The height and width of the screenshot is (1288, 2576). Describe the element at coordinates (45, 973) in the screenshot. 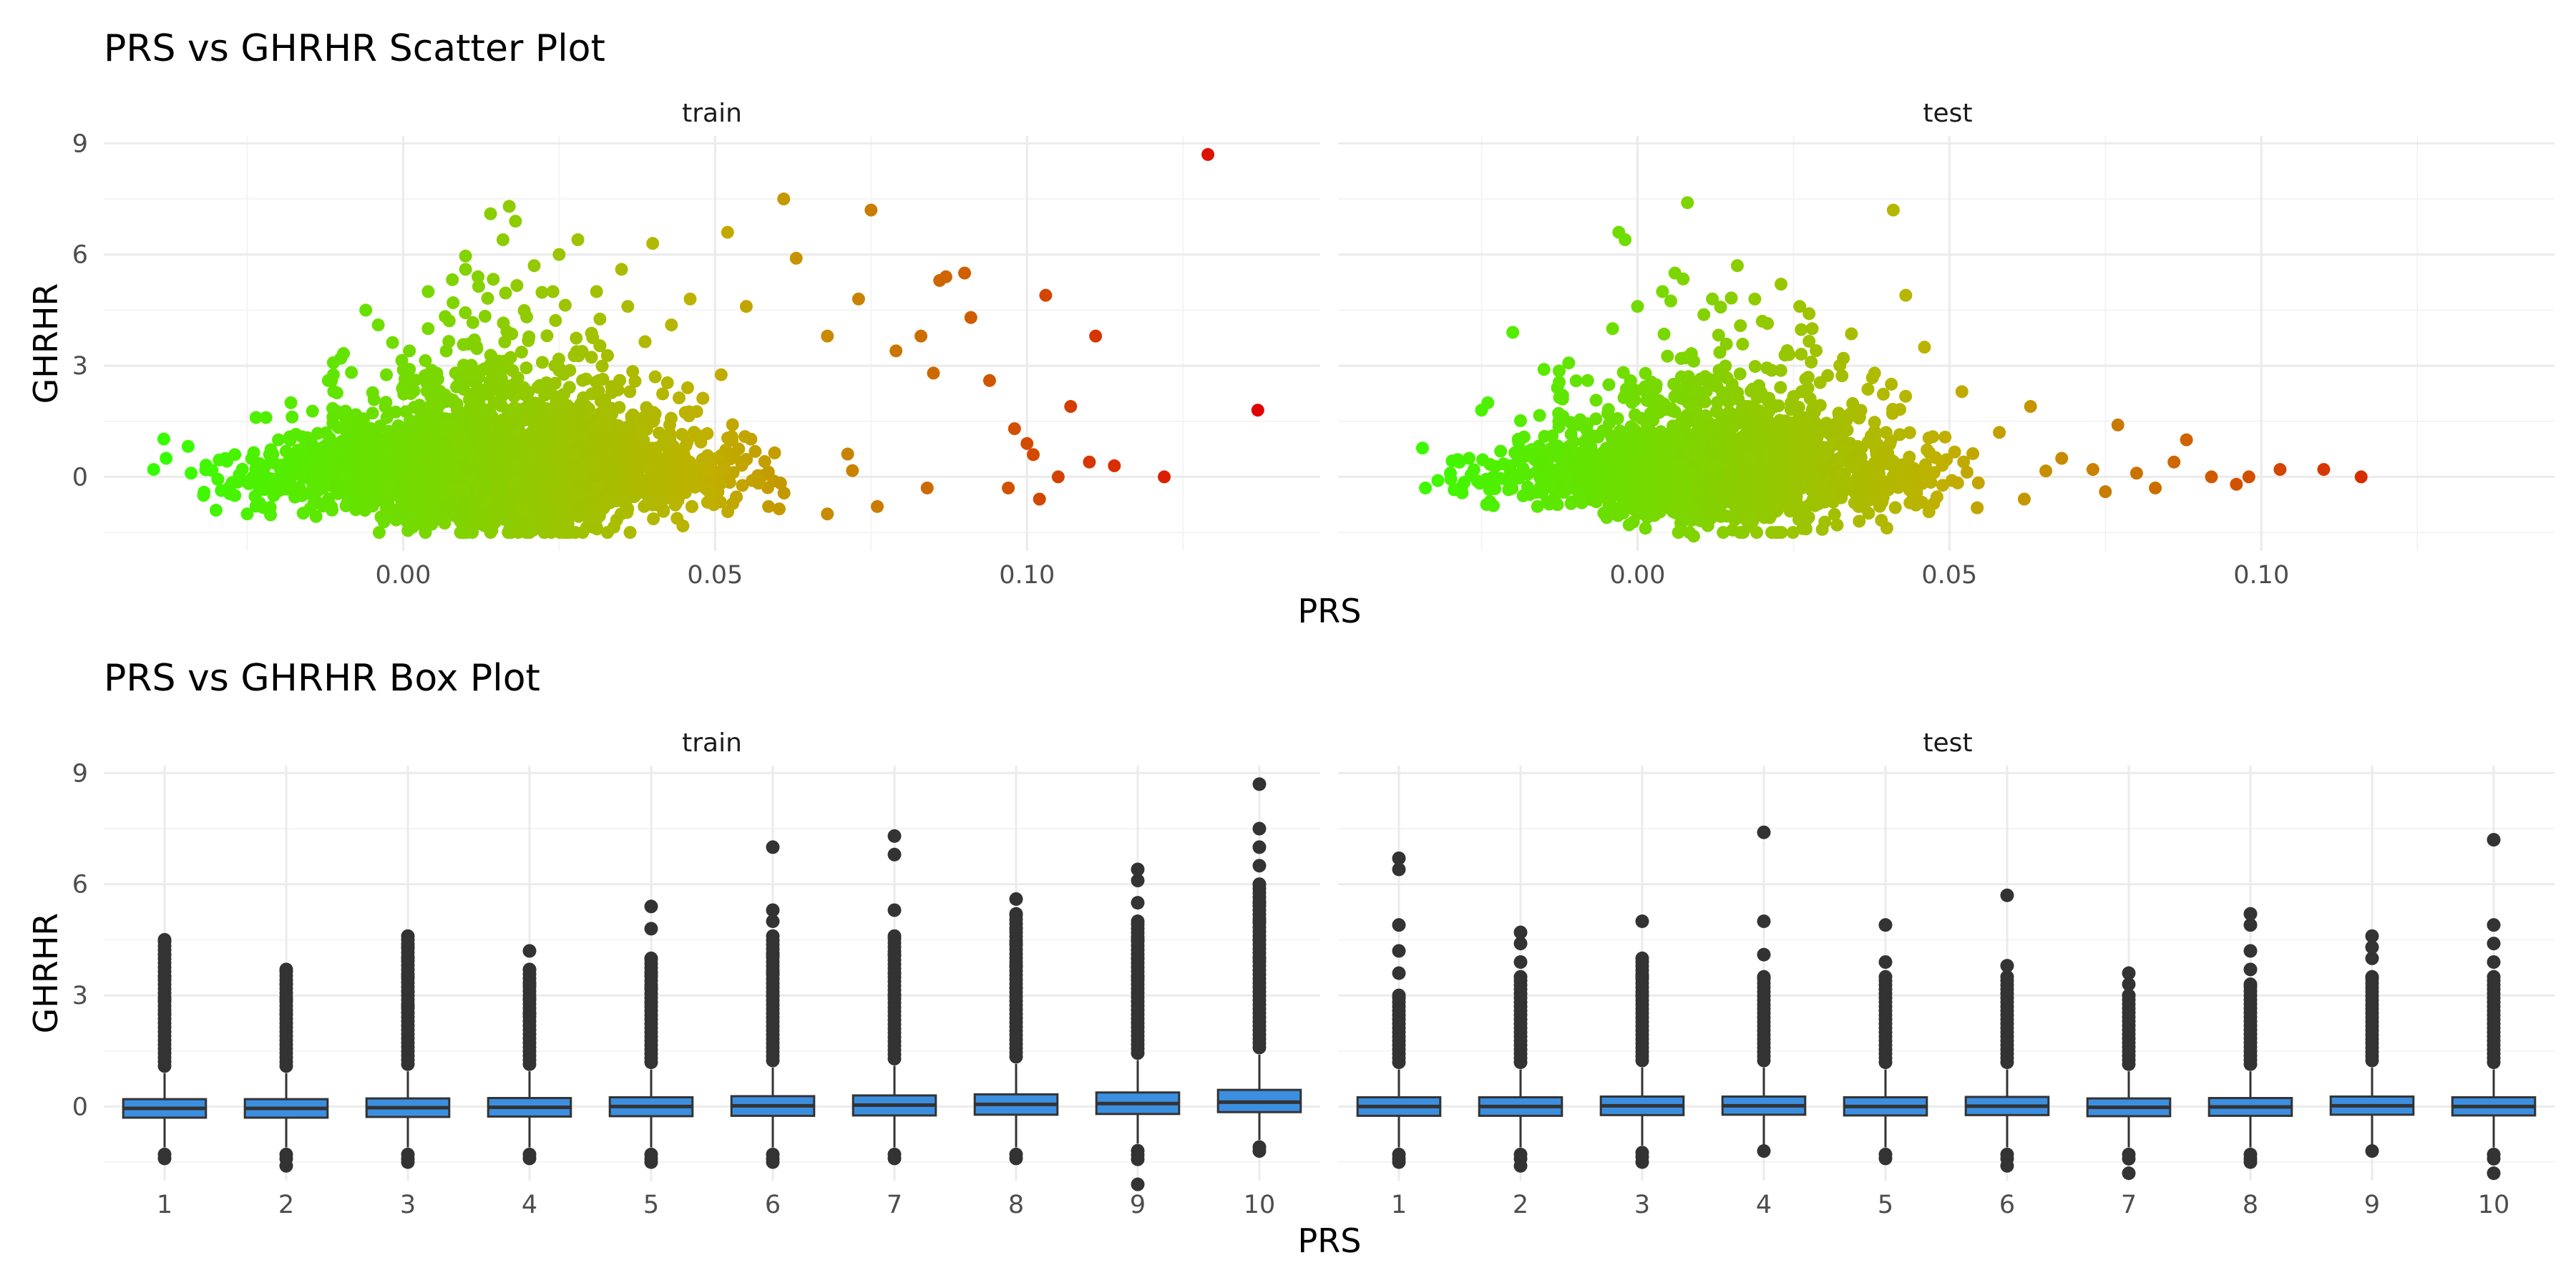

I see `box-y-axis-title: GHRHR` at that location.